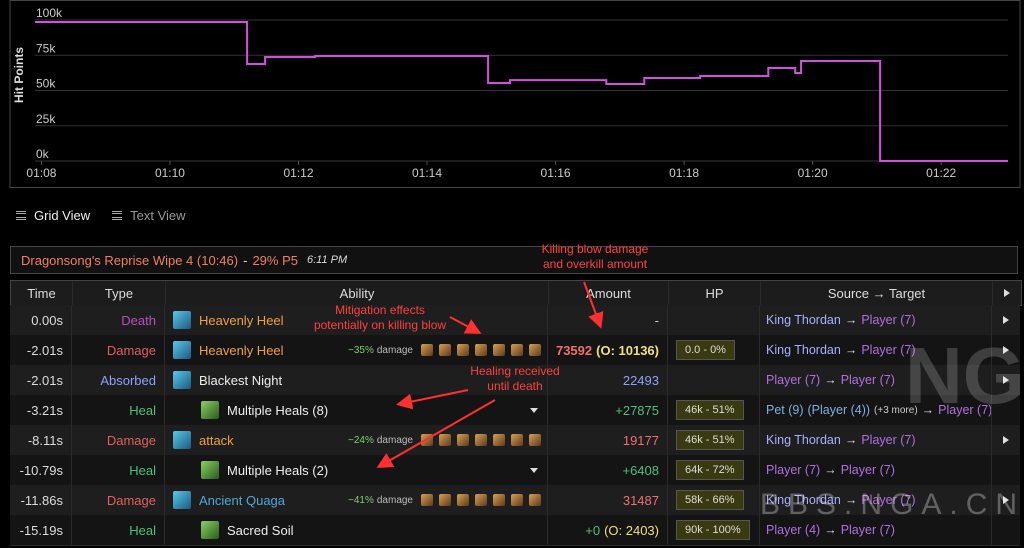 The width and height of the screenshot is (1024, 548). What do you see at coordinates (49, 13) in the screenshot?
I see `y-tick-label: 100k` at bounding box center [49, 13].